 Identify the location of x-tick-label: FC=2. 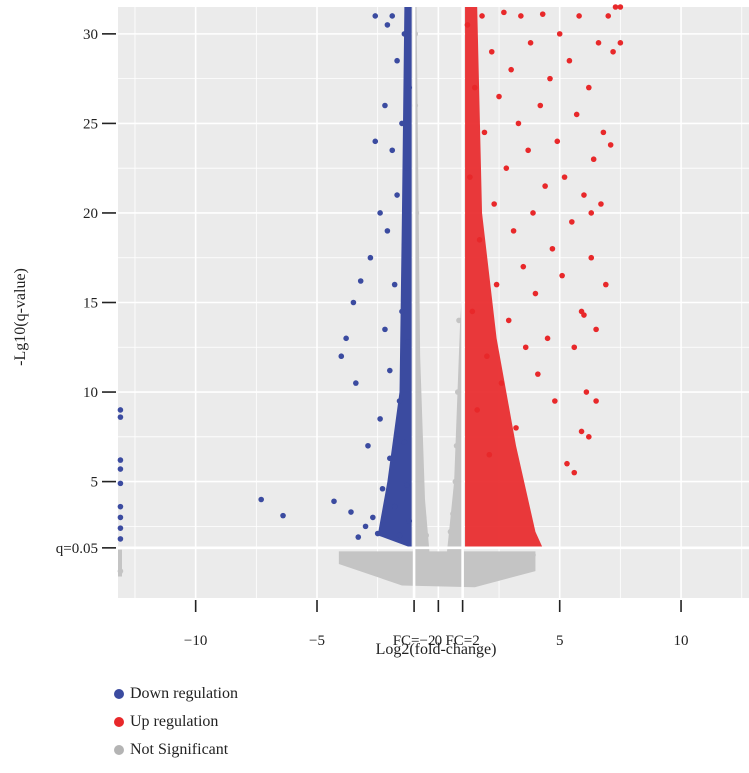
(462, 641).